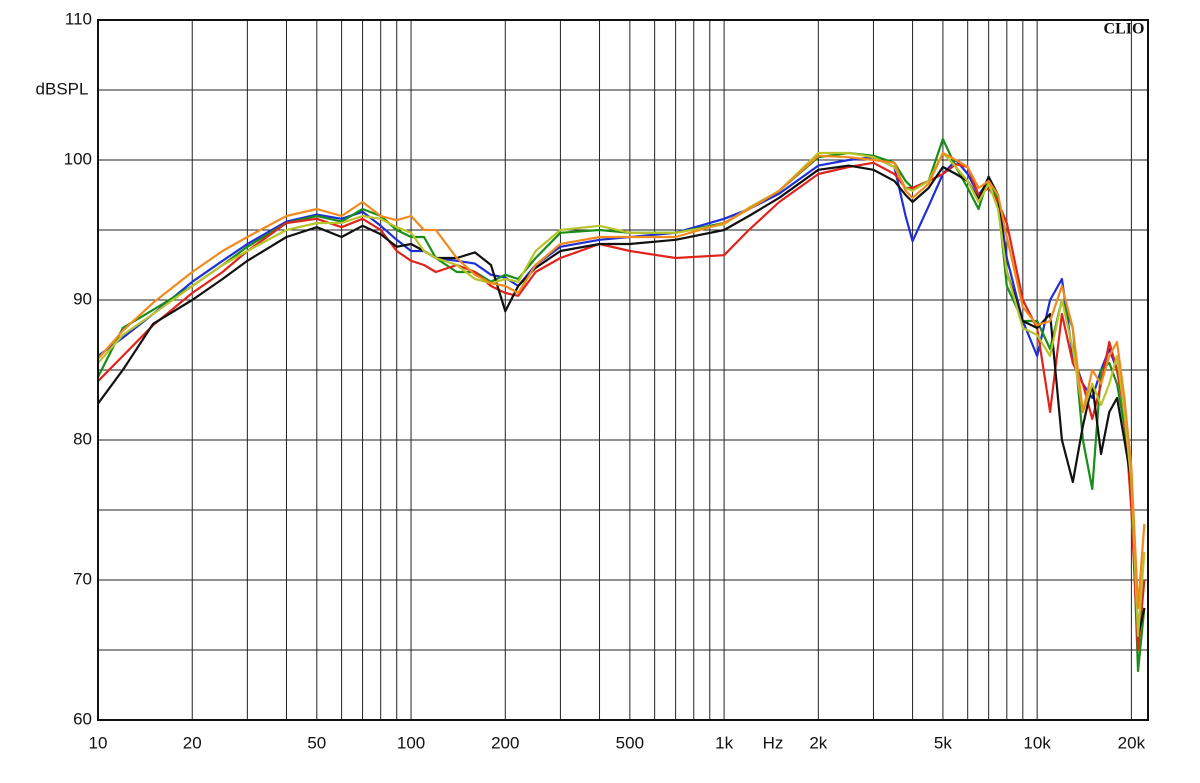  I want to click on x-tick-label: 500, so click(630, 742).